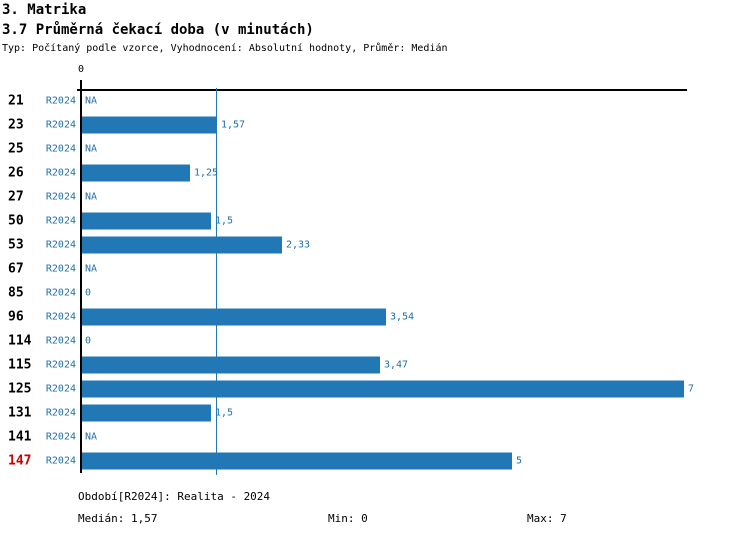 The width and height of the screenshot is (750, 536). I want to click on row-category-label: 21, so click(16, 101).